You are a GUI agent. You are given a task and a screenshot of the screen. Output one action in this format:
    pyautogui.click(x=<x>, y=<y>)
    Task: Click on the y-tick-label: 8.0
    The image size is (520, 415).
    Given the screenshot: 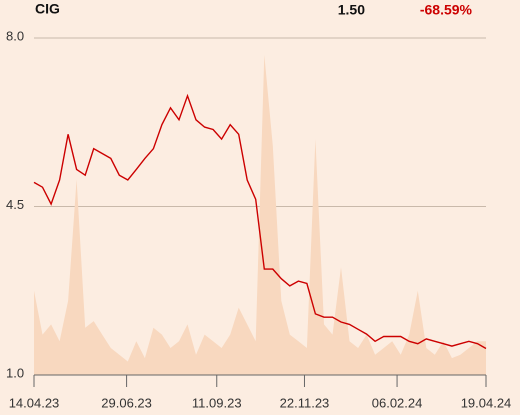 What is the action you would take?
    pyautogui.click(x=15, y=35)
    